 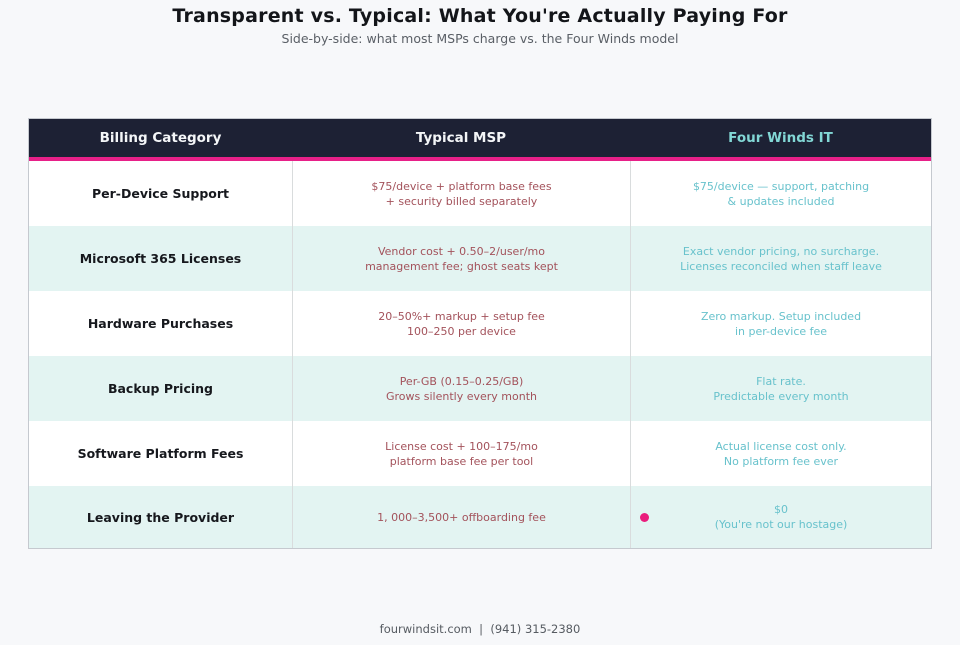 What do you see at coordinates (781, 201) in the screenshot?
I see `cell-line: & updates included` at bounding box center [781, 201].